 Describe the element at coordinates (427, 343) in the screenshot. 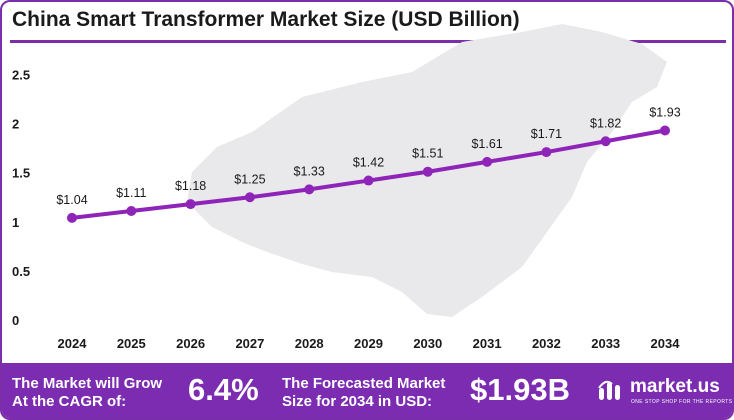

I see `x-tick-label: 2030` at that location.